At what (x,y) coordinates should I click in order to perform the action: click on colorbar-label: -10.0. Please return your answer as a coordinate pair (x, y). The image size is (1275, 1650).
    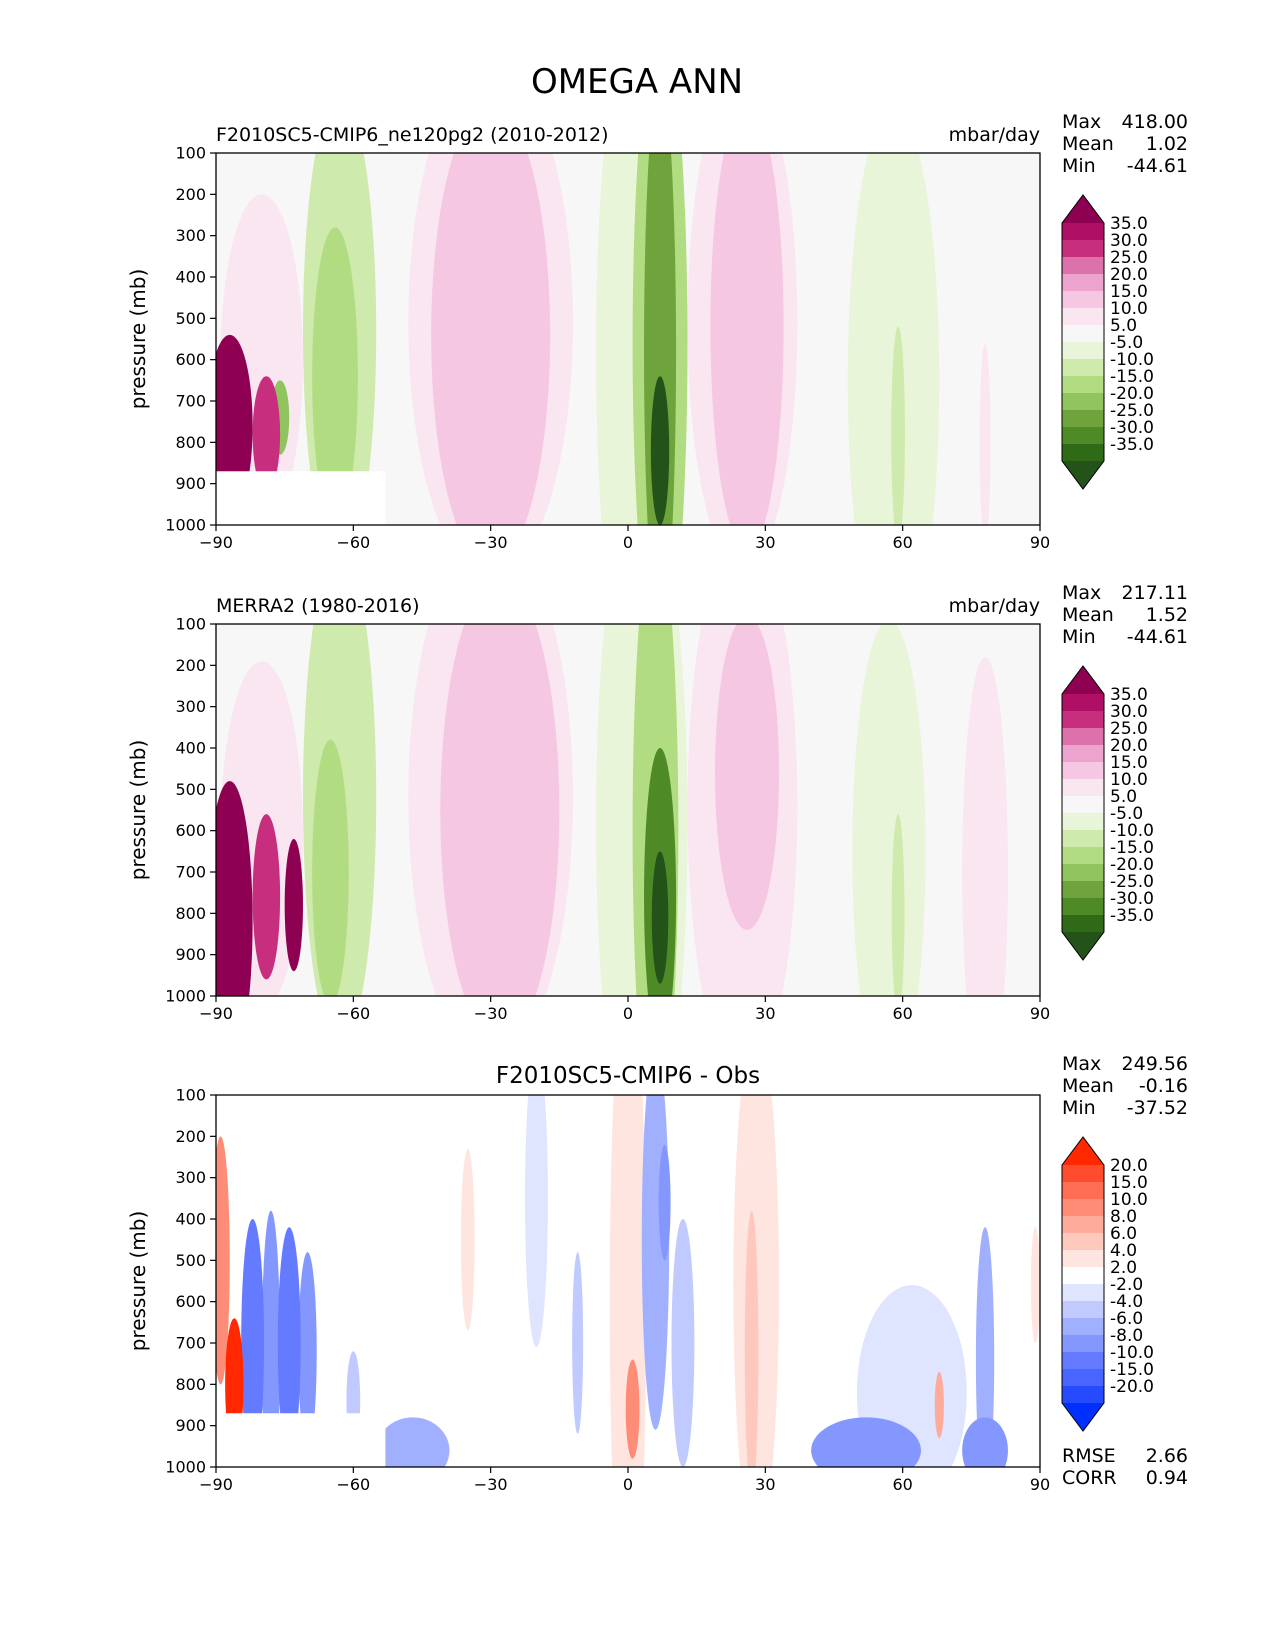
    Looking at the image, I should click on (1132, 360).